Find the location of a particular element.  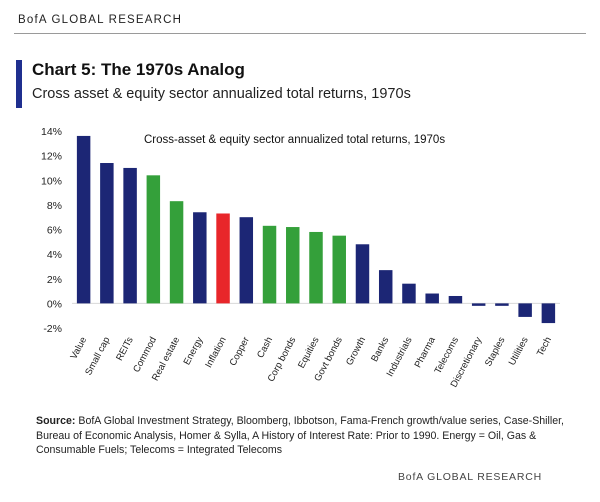

y-tick-label: 10% is located at coordinates (51, 181).